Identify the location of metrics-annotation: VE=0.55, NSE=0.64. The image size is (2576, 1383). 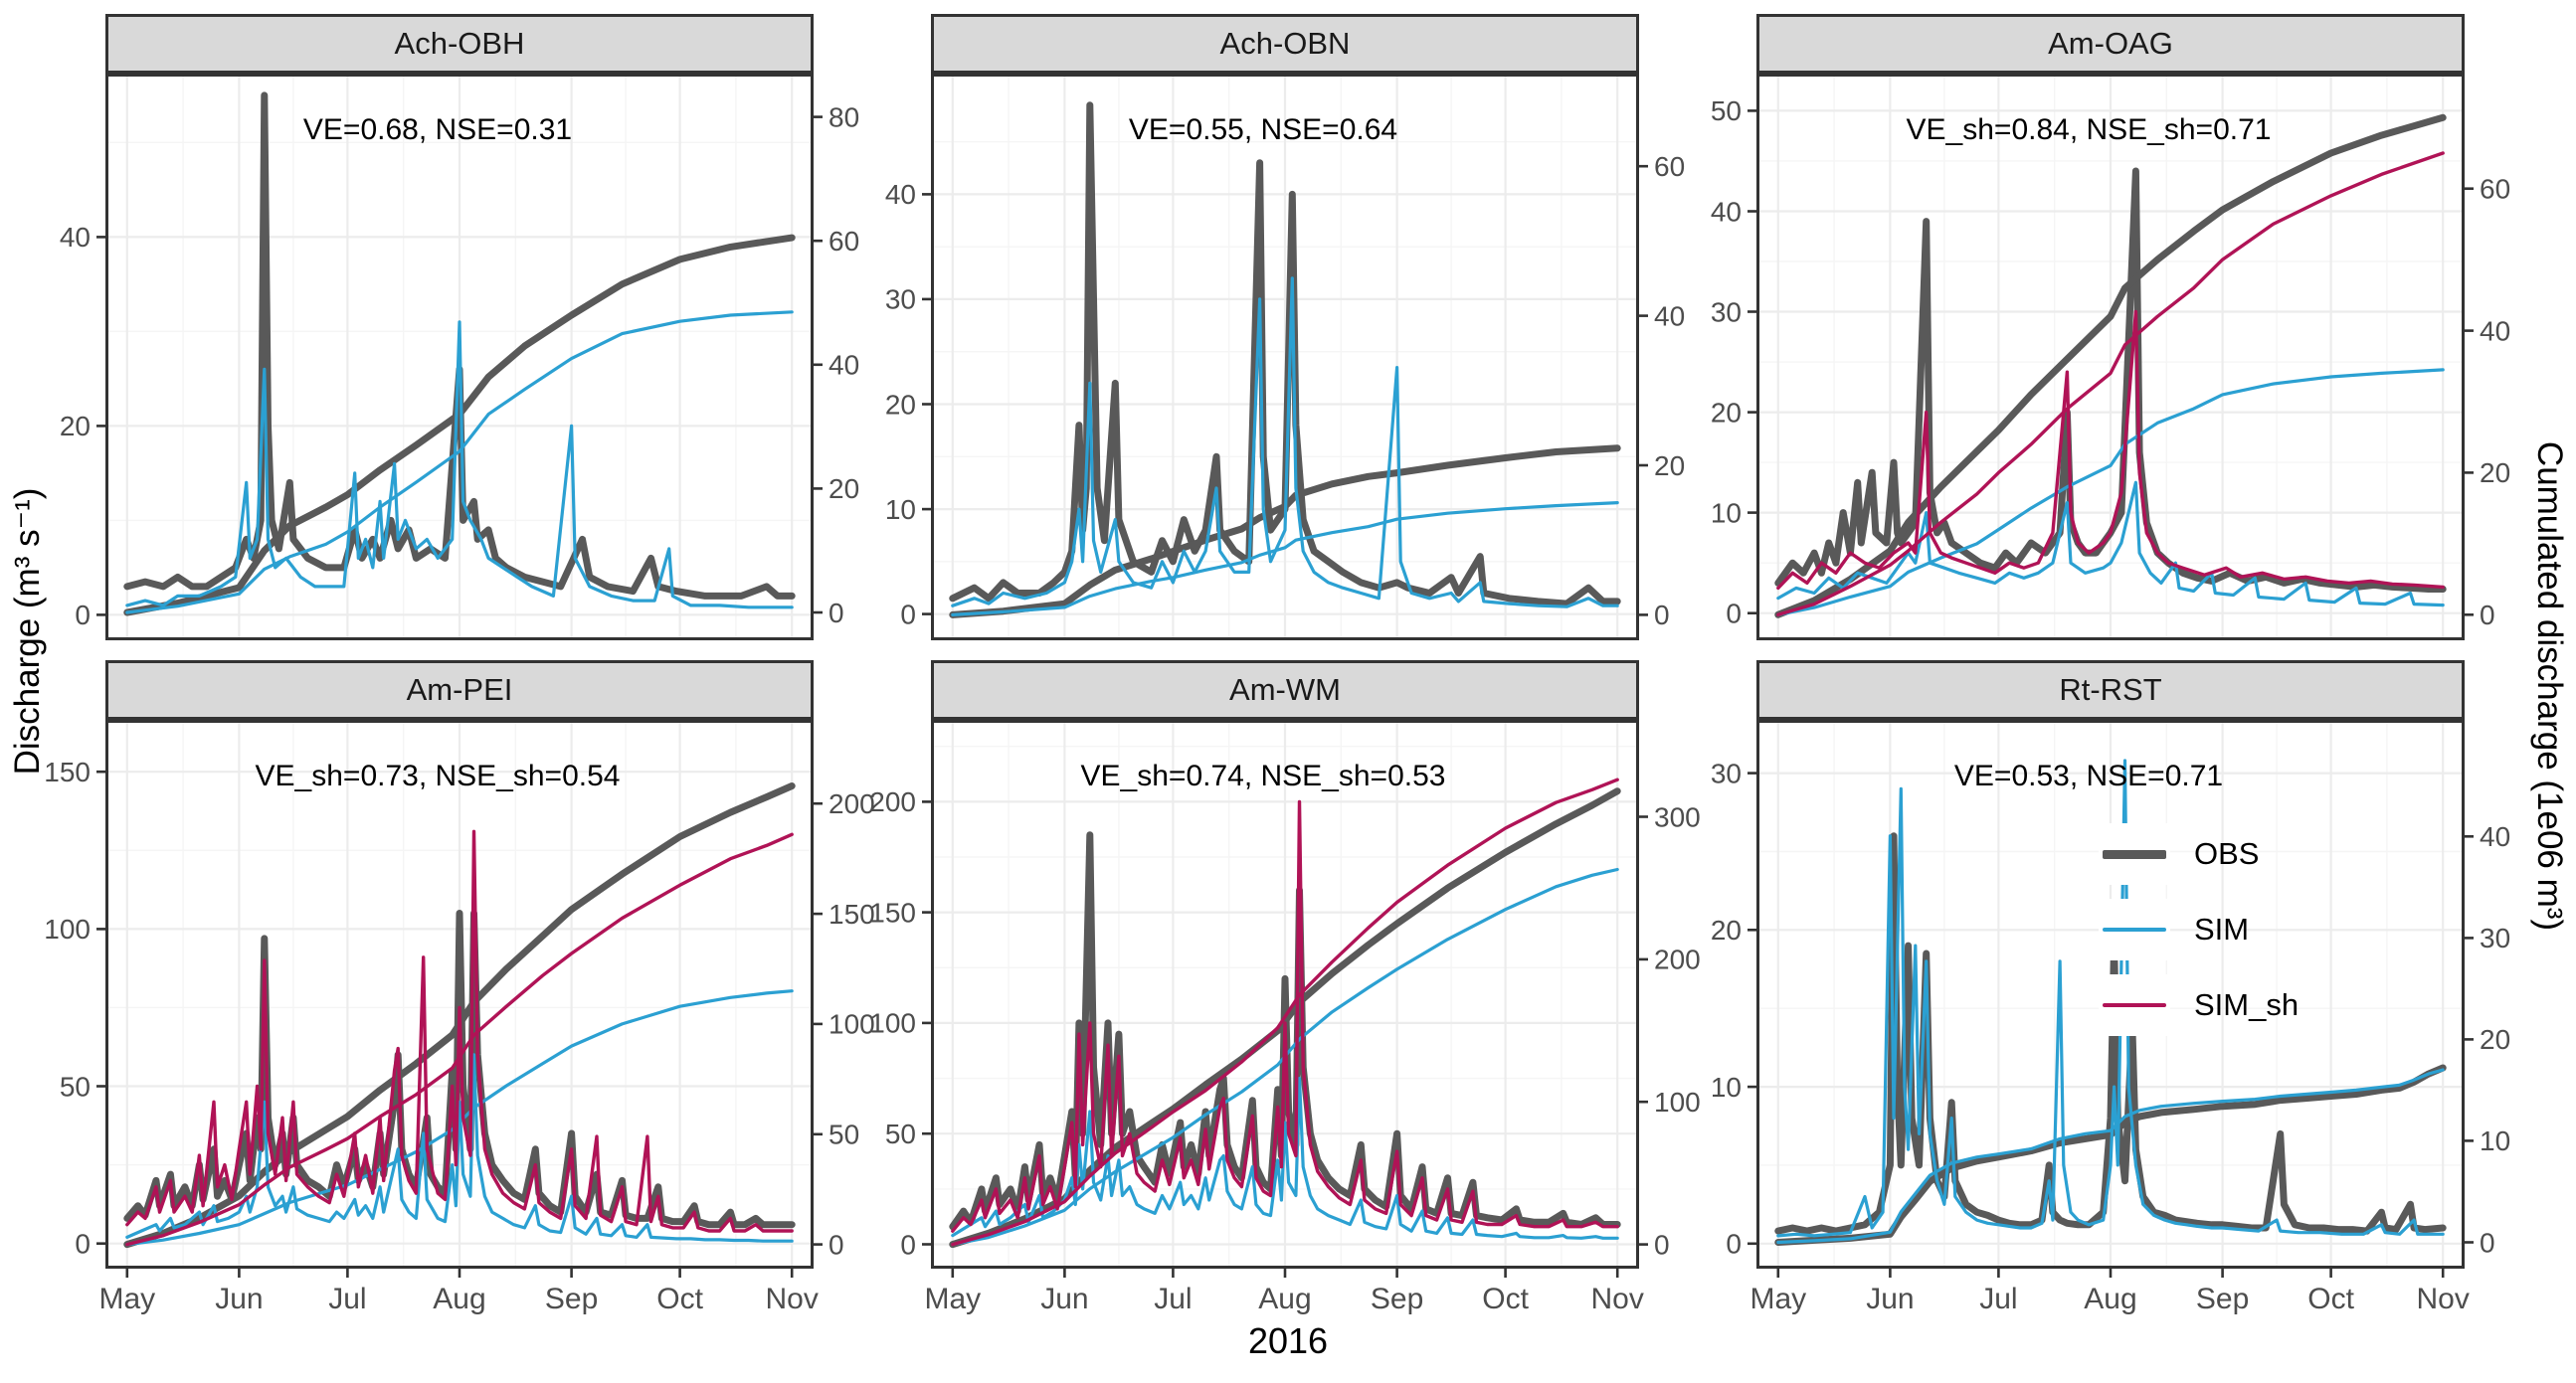
(1263, 129).